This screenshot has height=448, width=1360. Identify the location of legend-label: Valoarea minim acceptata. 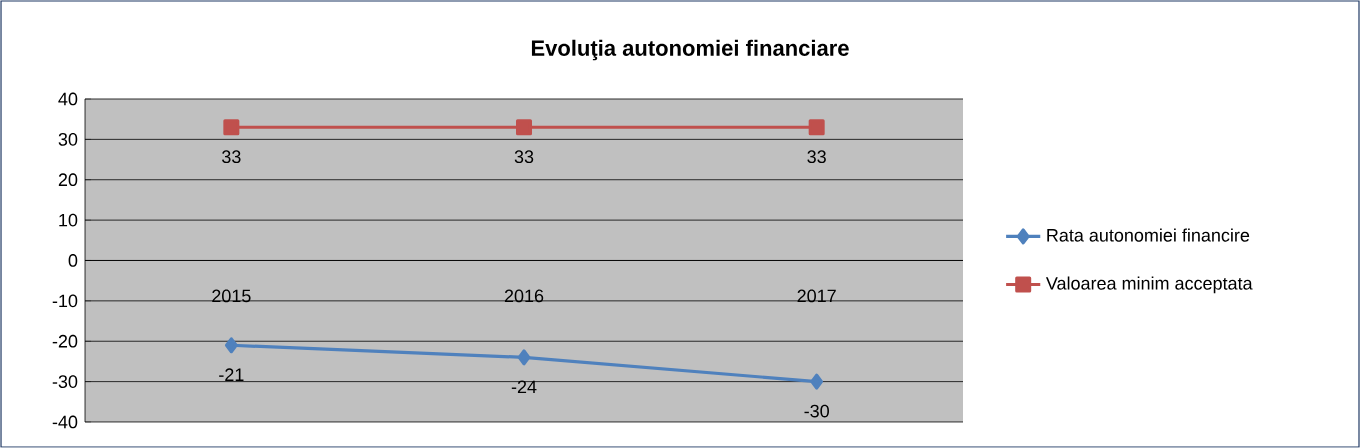
(1149, 285).